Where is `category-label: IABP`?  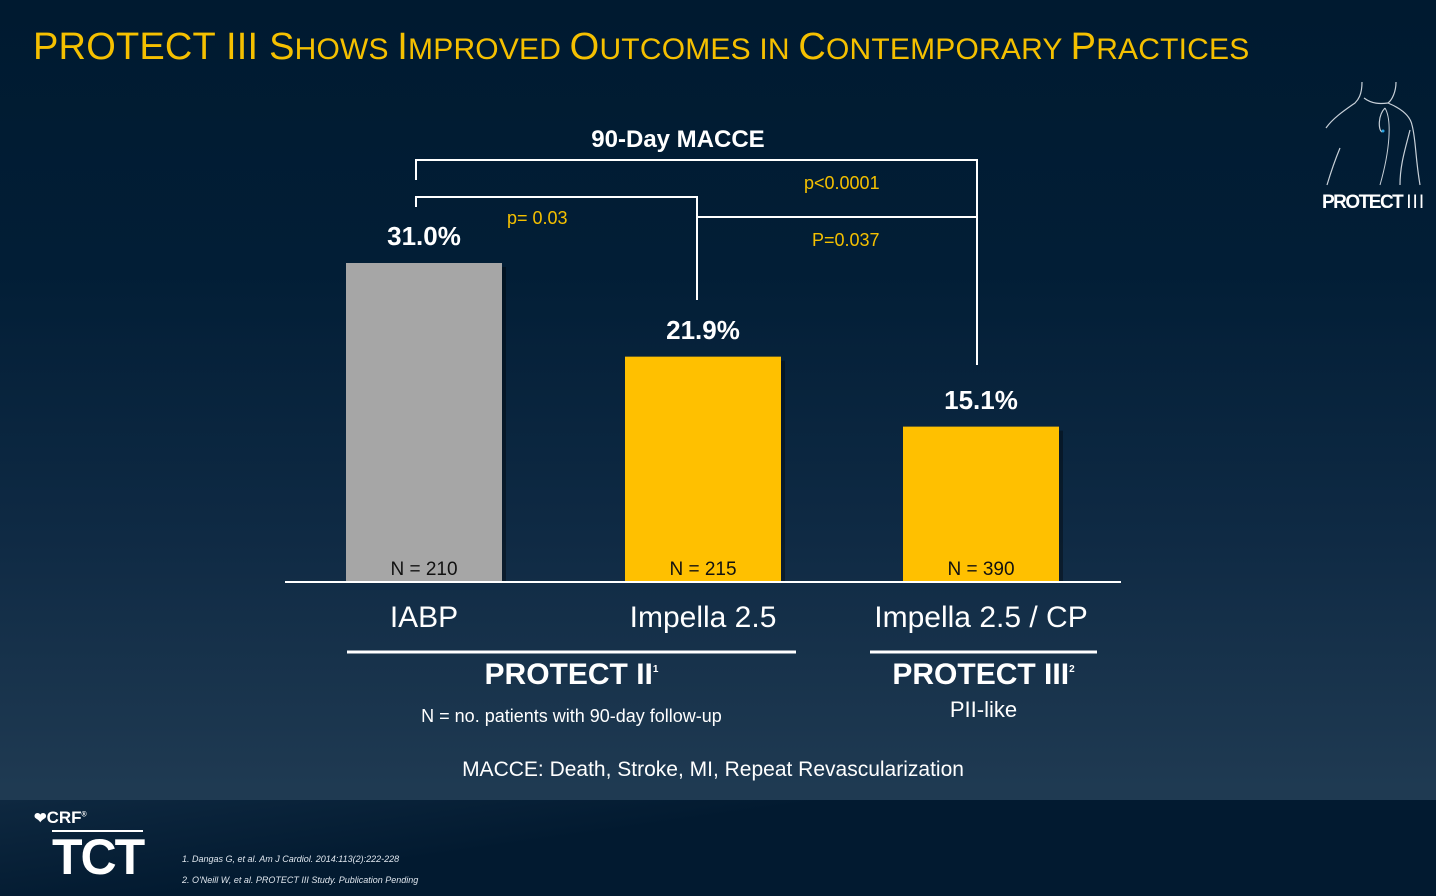
category-label: IABP is located at coordinates (424, 617).